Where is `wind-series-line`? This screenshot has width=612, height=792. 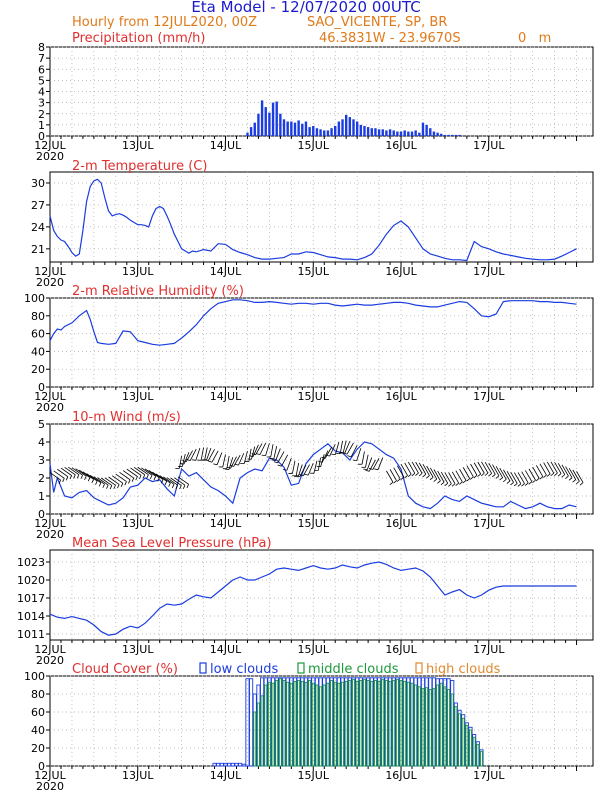
wind-series-line is located at coordinates (313, 475).